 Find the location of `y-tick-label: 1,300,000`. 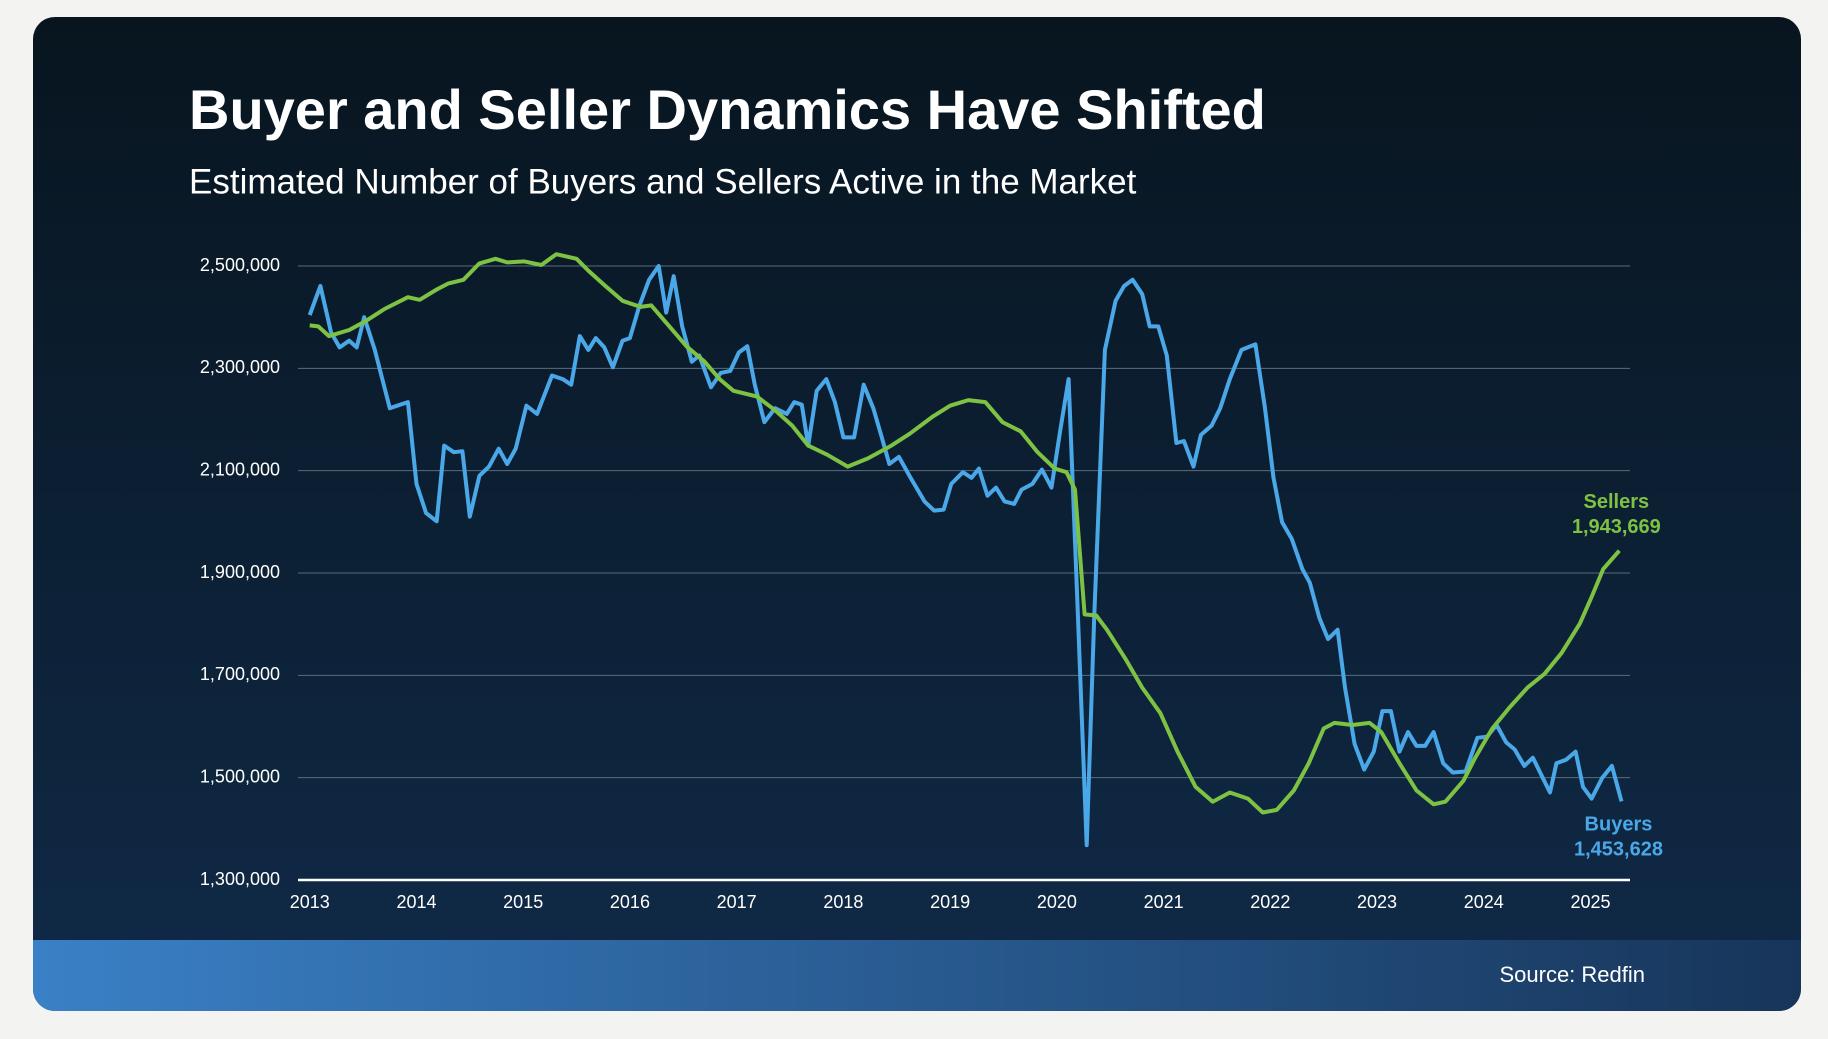

y-tick-label: 1,300,000 is located at coordinates (240, 879).